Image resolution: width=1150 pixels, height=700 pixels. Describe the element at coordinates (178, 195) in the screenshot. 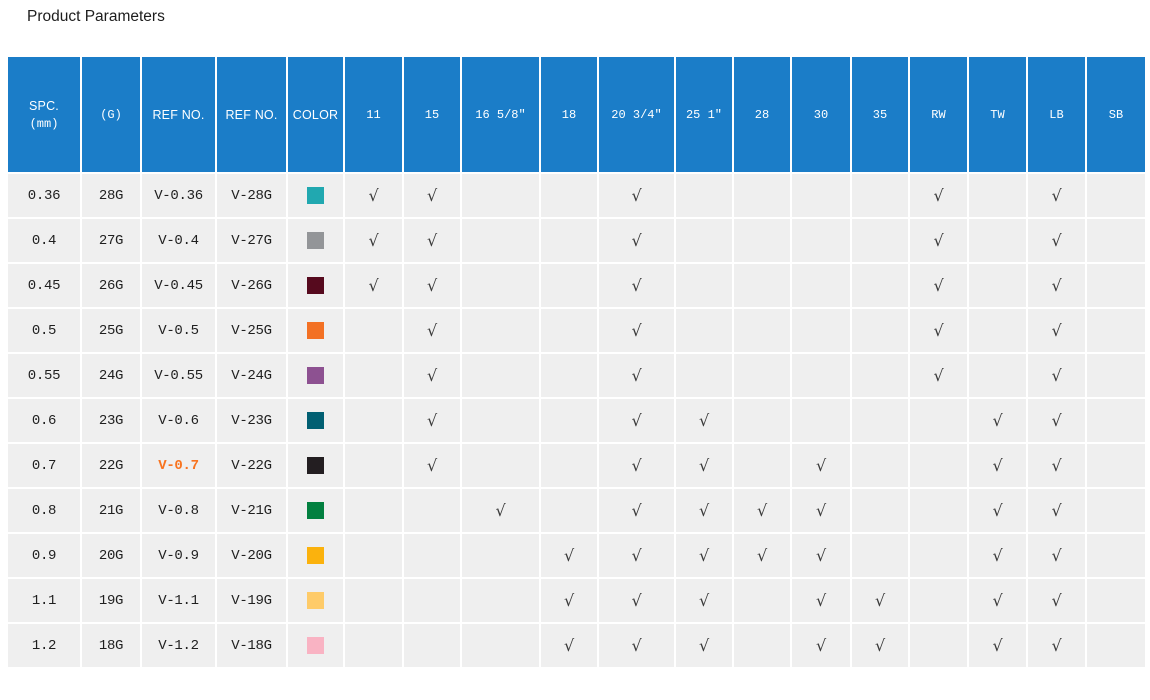

I see `ref-no-cell: V-0.36` at that location.